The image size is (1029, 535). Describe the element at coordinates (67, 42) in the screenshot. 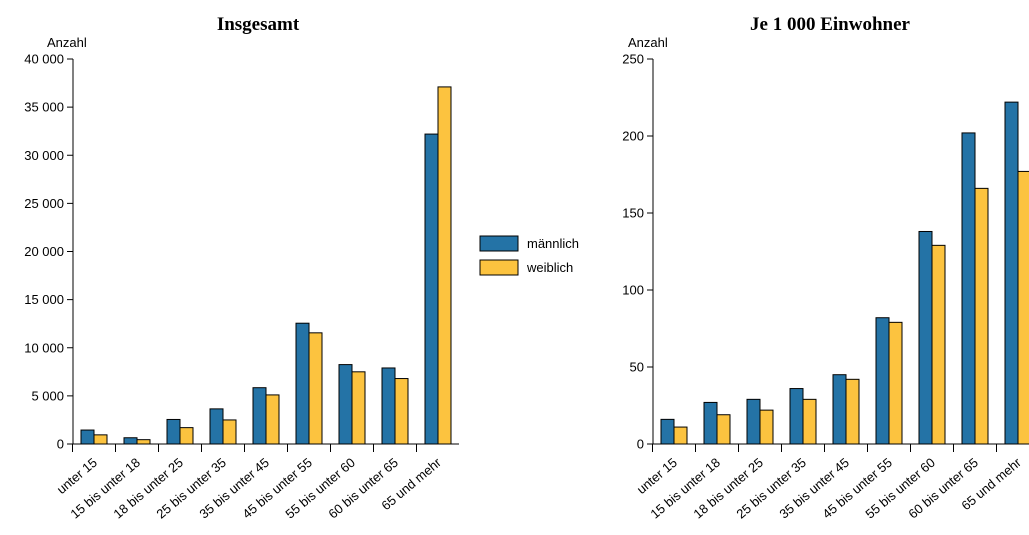

I see `y-axis-label-insgesamt: Anzahl` at that location.